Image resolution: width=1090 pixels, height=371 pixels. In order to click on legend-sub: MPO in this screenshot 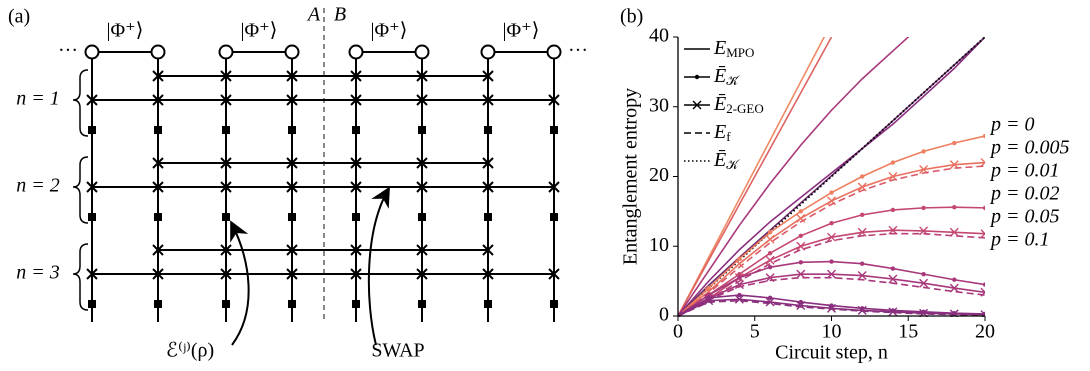, I will do `click(740, 52)`.